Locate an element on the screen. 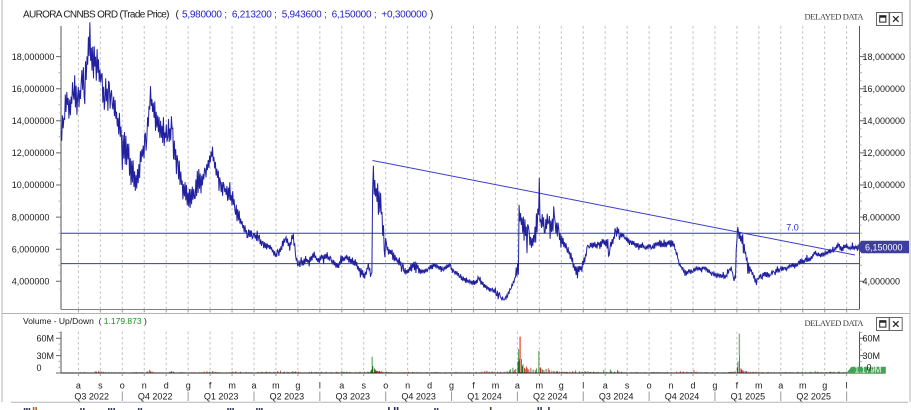  svg-text: Q3 2023 is located at coordinates (353, 397).